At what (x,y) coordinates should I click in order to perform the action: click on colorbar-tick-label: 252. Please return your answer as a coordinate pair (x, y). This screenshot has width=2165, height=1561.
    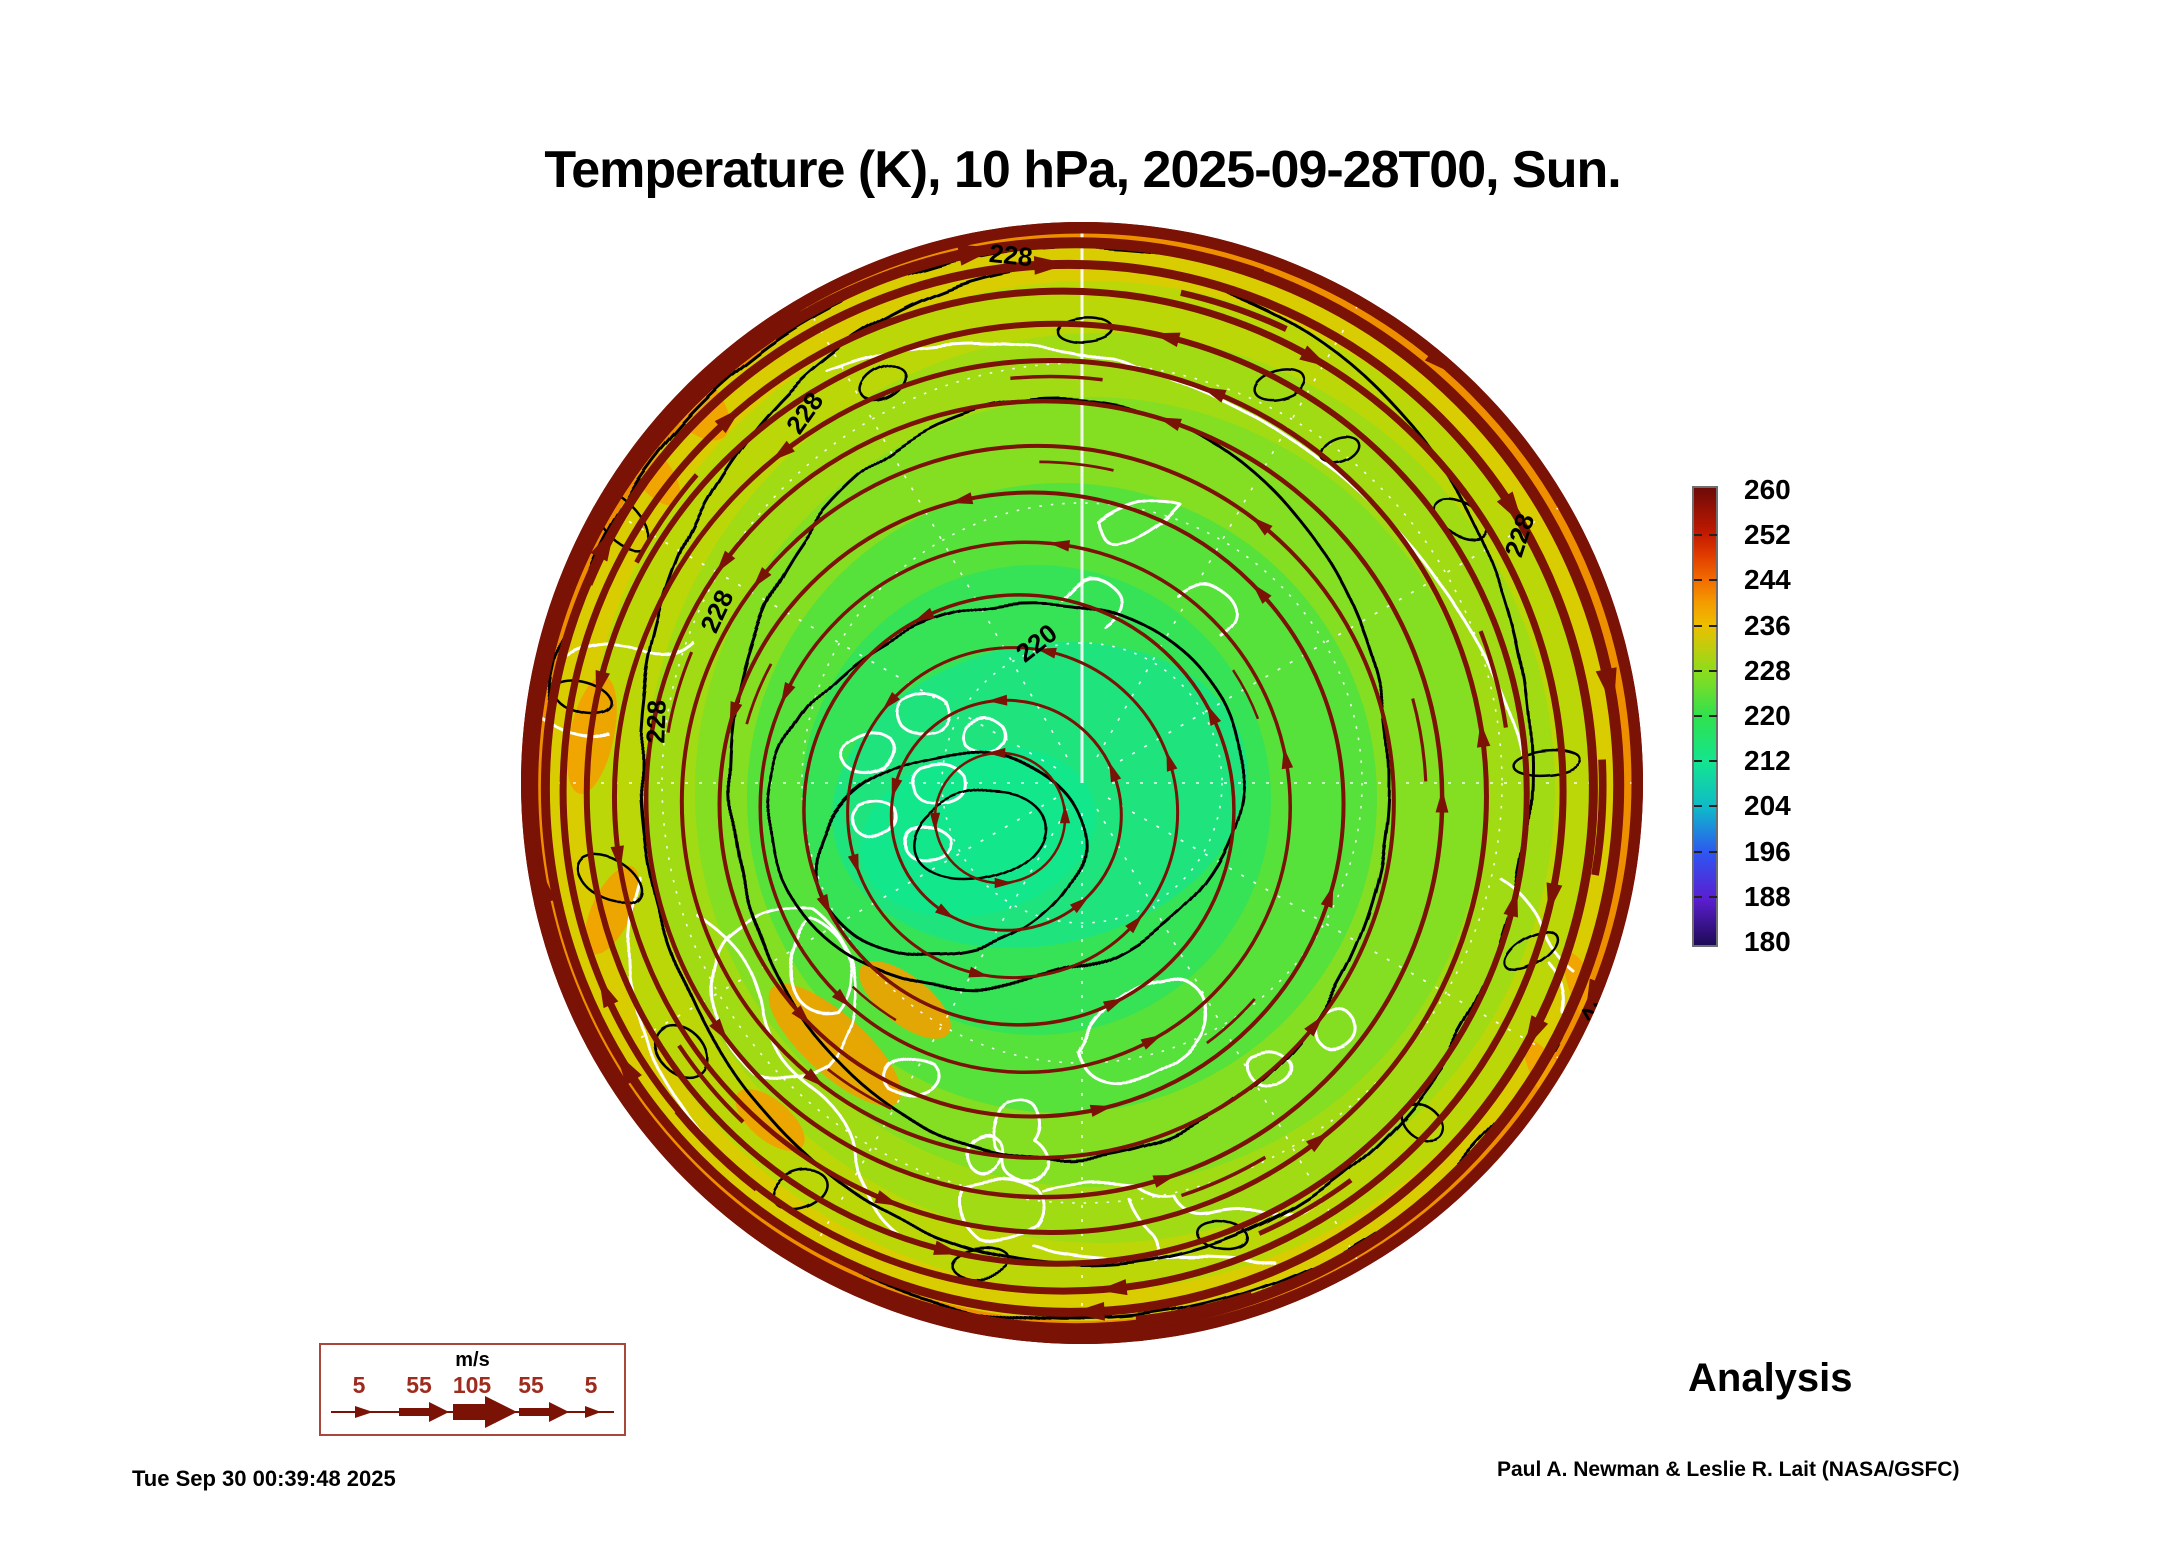
    Looking at the image, I should click on (1767, 535).